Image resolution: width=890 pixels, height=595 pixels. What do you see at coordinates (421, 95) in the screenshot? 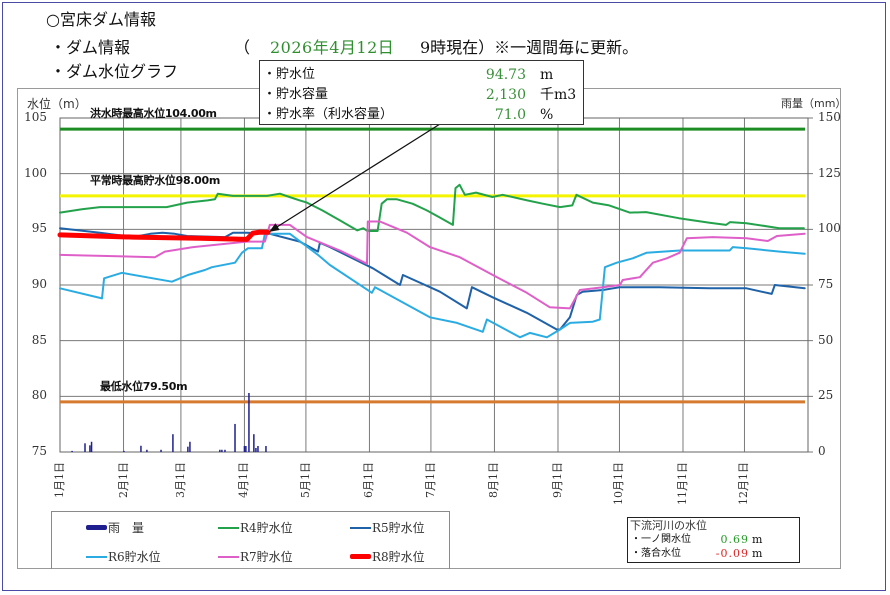
I see `info-row-storage-volume: ・貯水容量 2,130 千m3` at bounding box center [421, 95].